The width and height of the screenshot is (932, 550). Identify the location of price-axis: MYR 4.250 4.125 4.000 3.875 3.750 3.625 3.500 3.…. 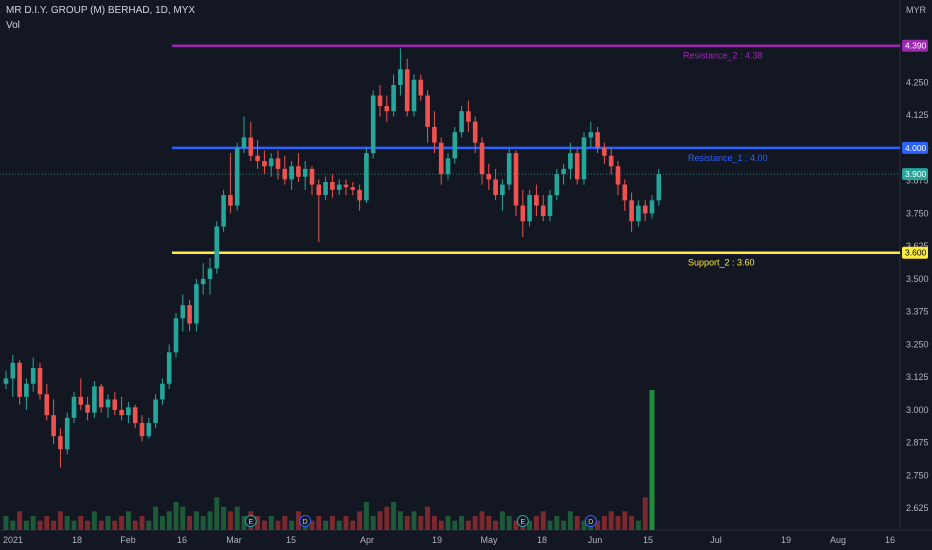
(917, 259).